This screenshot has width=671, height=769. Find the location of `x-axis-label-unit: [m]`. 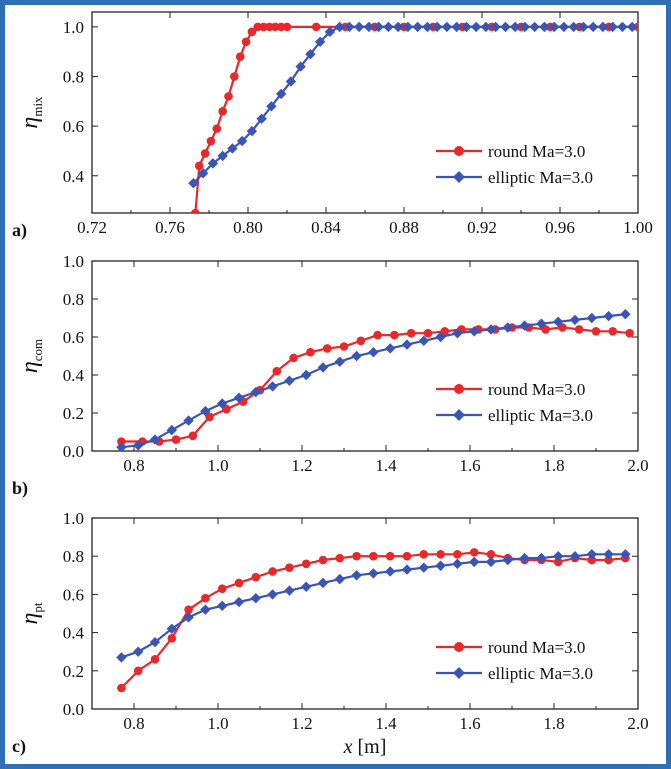

x-axis-label-unit: [m] is located at coordinates (370, 747).